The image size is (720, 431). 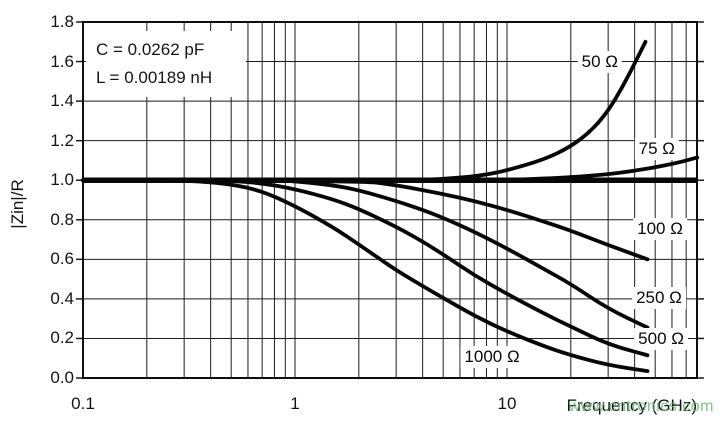 I want to click on y-axis-title: |Zin|/R, so click(x=17, y=204).